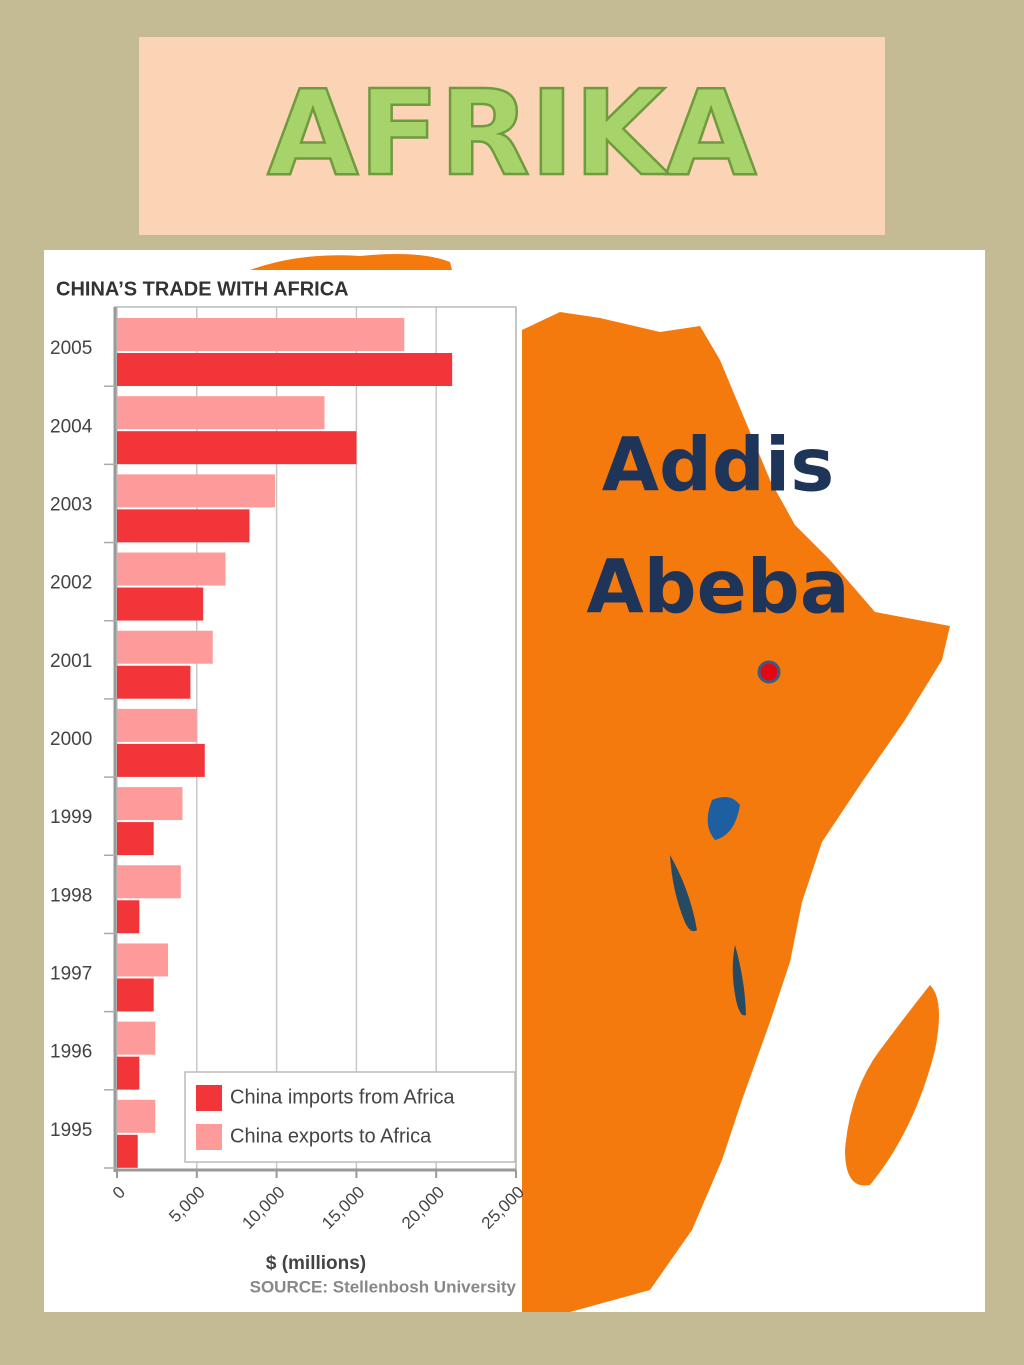  What do you see at coordinates (71, 739) in the screenshot?
I see `y-tick-label: 2000` at bounding box center [71, 739].